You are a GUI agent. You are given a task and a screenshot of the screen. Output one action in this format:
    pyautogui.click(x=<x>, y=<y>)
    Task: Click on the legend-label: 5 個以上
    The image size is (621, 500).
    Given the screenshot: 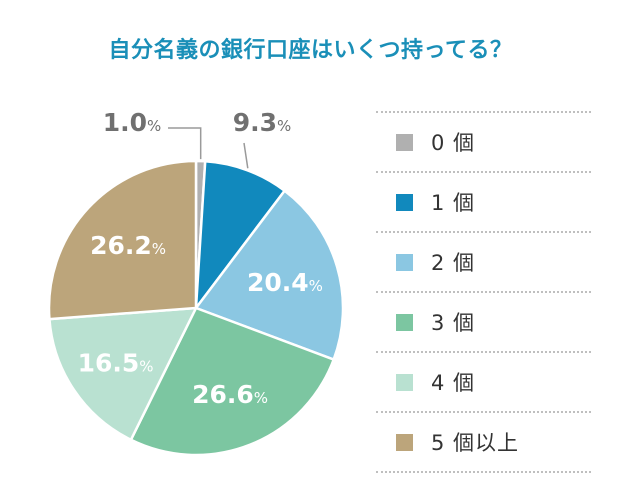 What is the action you would take?
    pyautogui.click(x=475, y=443)
    